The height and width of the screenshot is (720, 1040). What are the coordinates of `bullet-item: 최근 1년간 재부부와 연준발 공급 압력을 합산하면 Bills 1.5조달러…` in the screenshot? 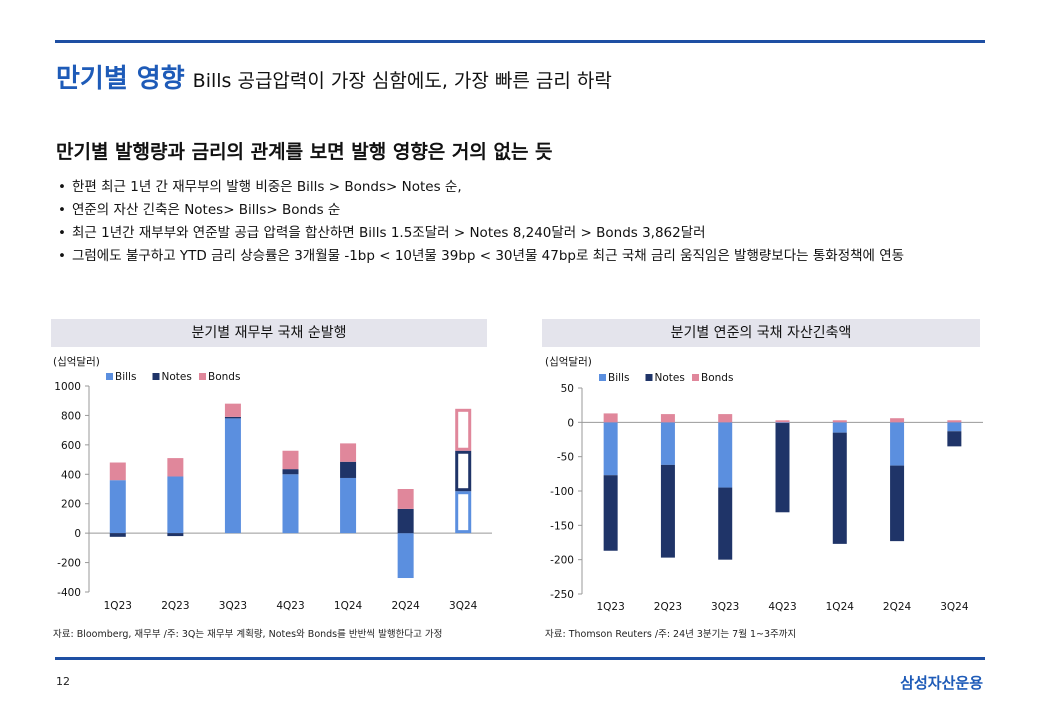 It's located at (481, 233).